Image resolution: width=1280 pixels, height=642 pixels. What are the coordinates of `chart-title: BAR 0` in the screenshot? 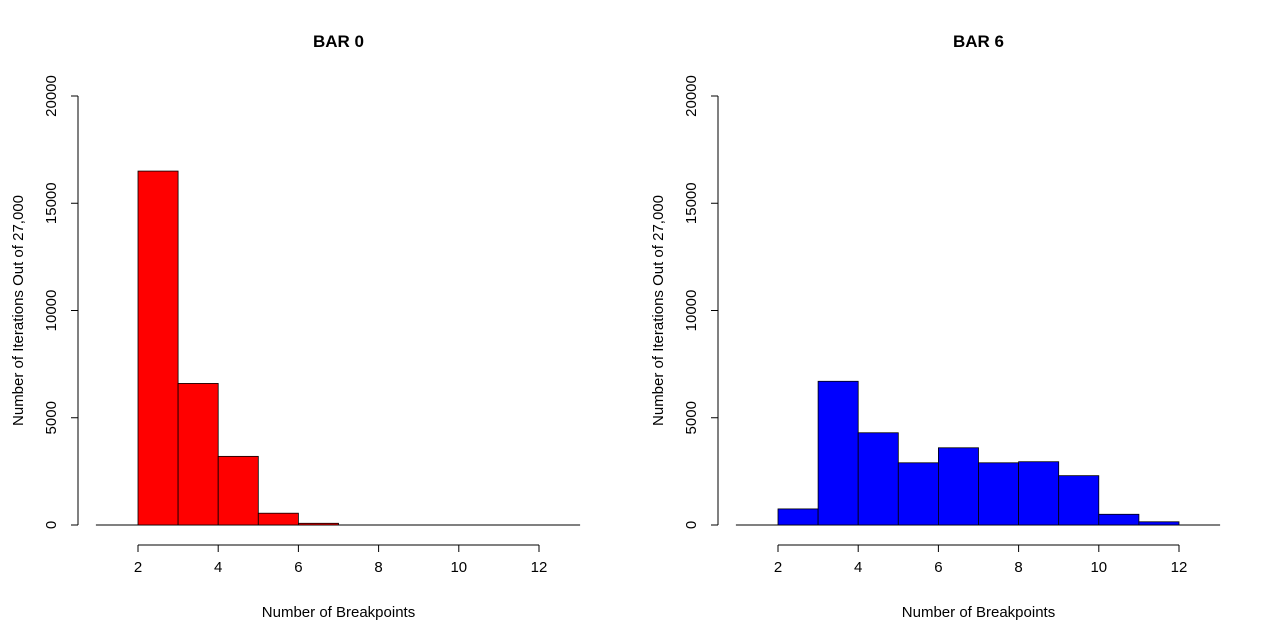 It's located at (338, 41).